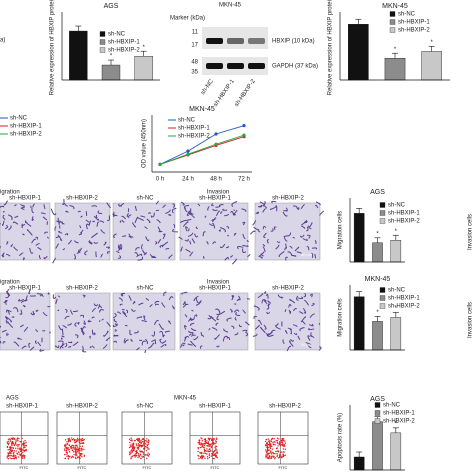  I want to click on chart-title: MKN-45, so click(378, 279).